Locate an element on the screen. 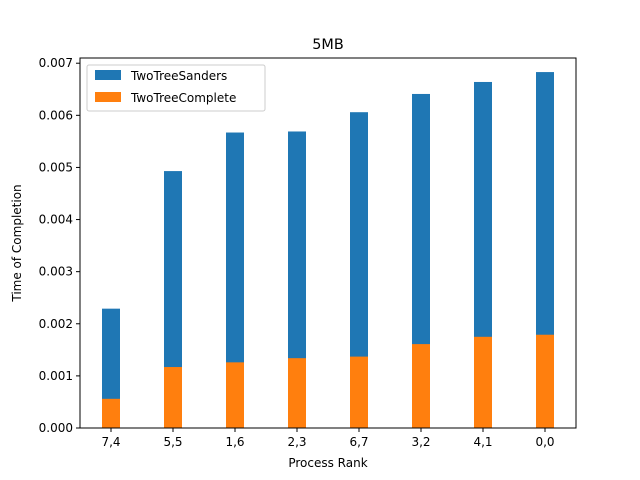  chart-title: 5MB is located at coordinates (327, 45).